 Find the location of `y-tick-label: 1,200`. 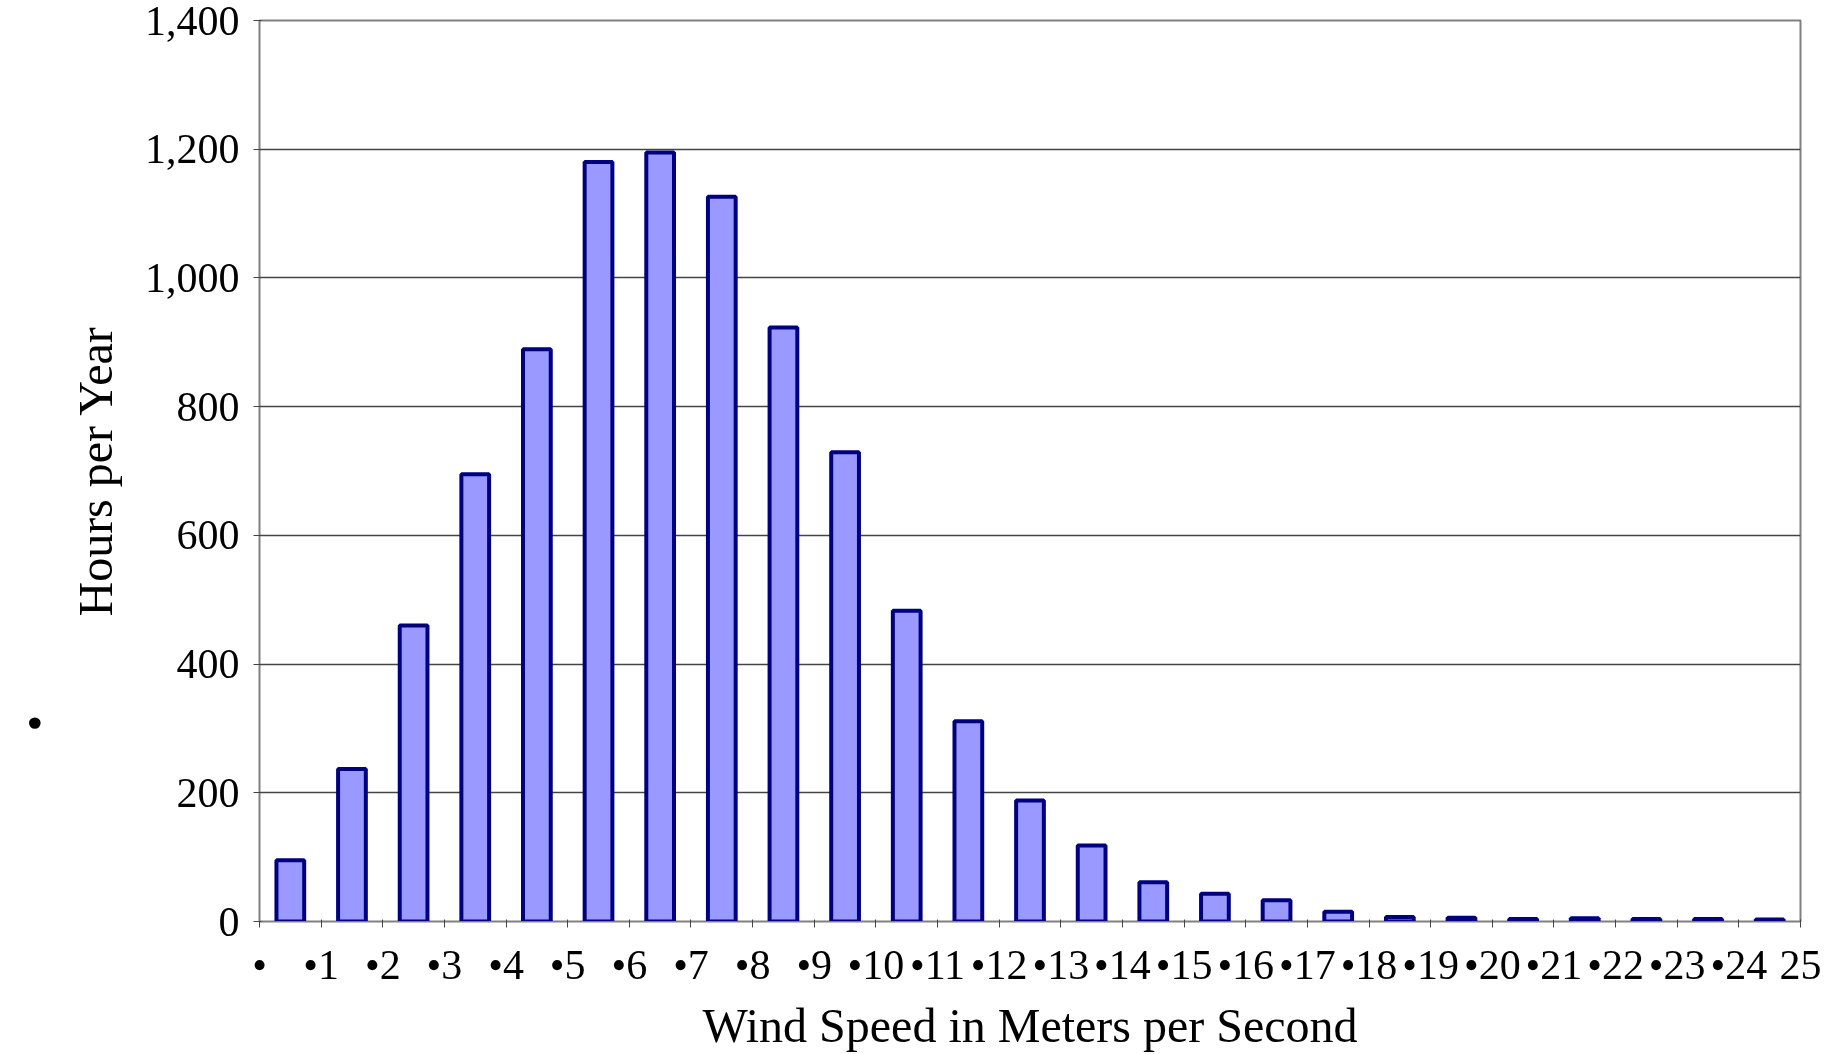

y-tick-label: 1,200 is located at coordinates (192, 149).